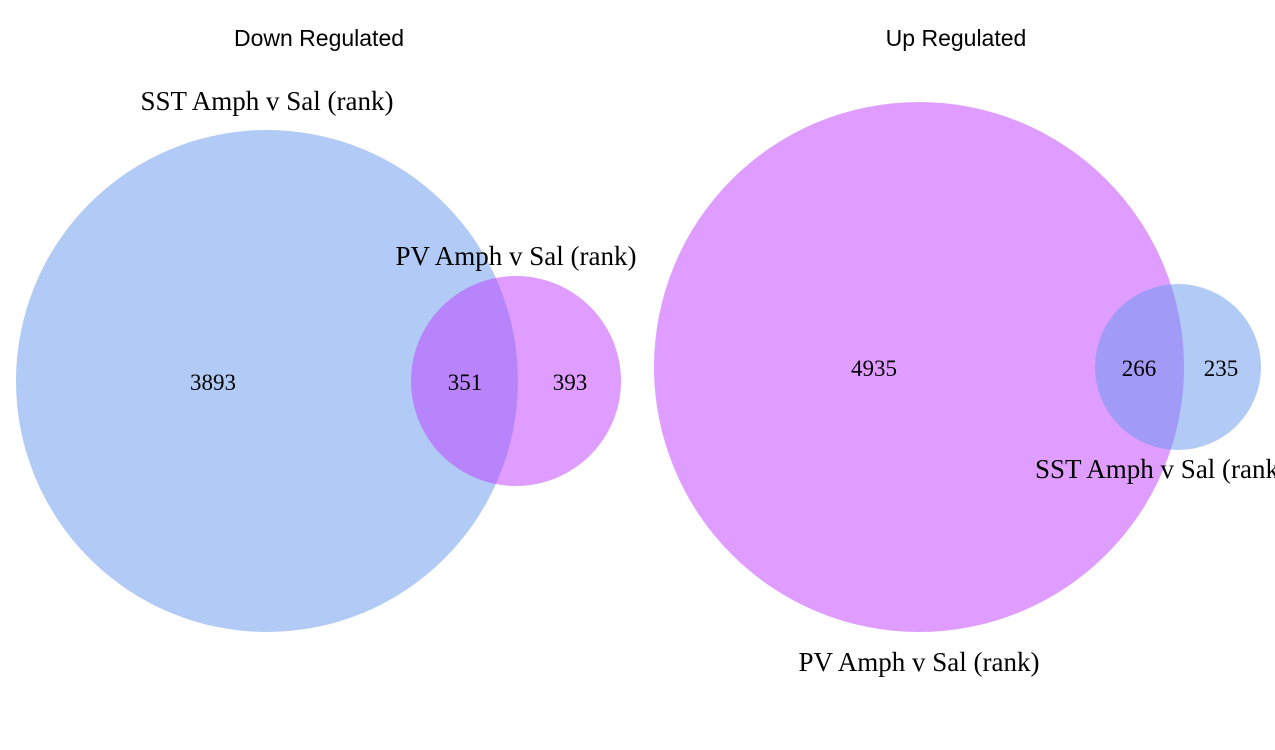  I want to click on down-pv-only-count: 393, so click(570, 382).